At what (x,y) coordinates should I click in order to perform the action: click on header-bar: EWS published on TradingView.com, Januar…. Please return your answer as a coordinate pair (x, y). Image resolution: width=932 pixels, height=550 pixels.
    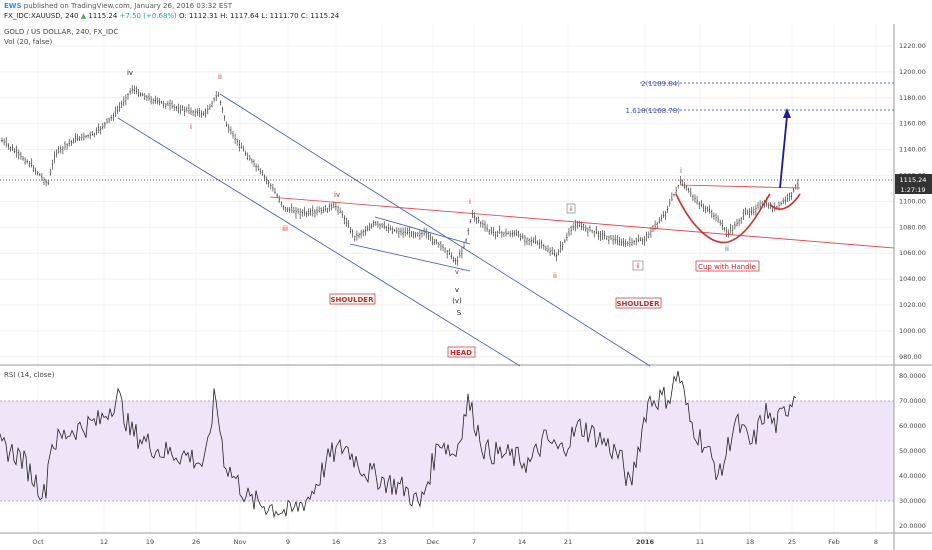
    Looking at the image, I should click on (466, 12).